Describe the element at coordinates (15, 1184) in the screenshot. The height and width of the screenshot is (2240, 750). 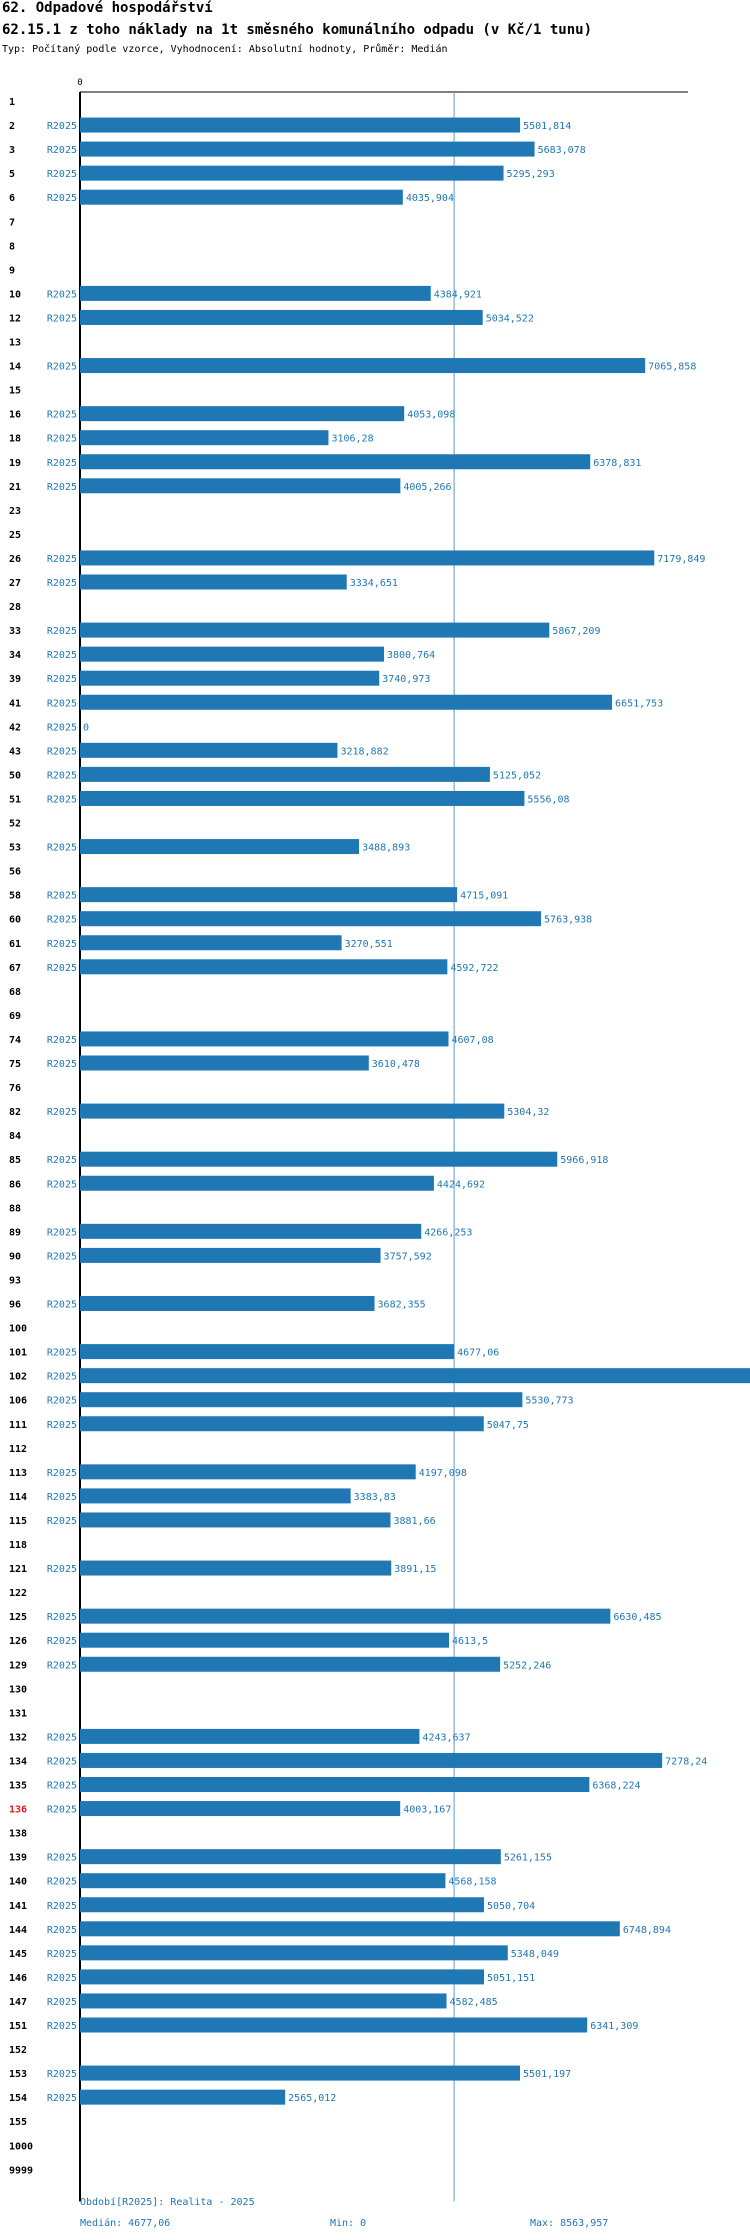
I see `category-label: 86` at that location.